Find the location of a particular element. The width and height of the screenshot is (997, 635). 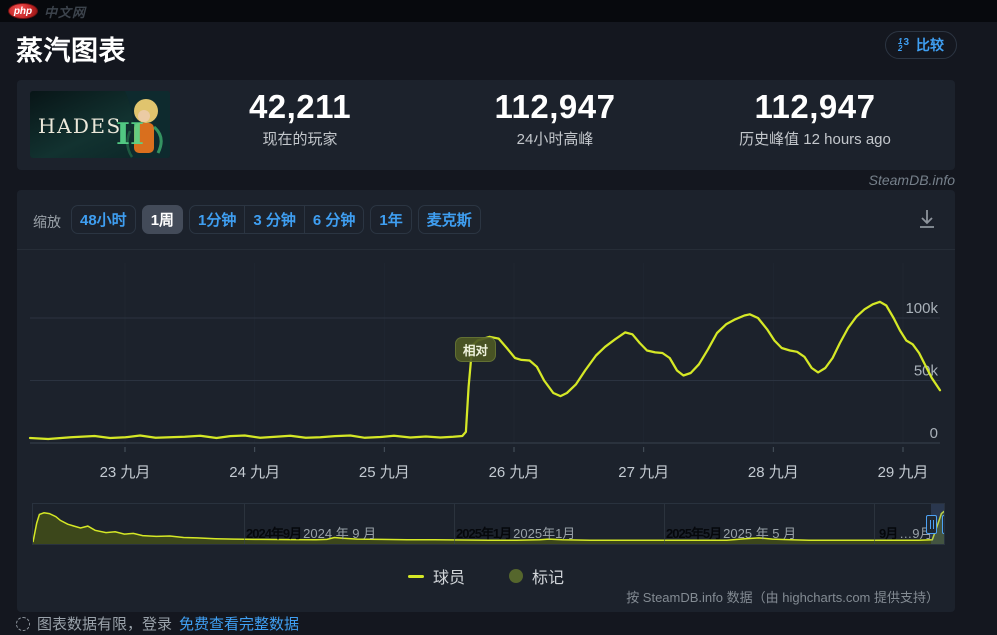

x-axis-label: 29 九月 is located at coordinates (903, 472).